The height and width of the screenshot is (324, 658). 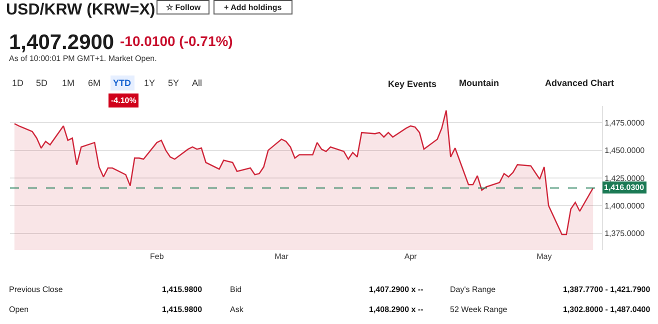 I want to click on y-tick-label: 1,450.0000, so click(x=625, y=151).